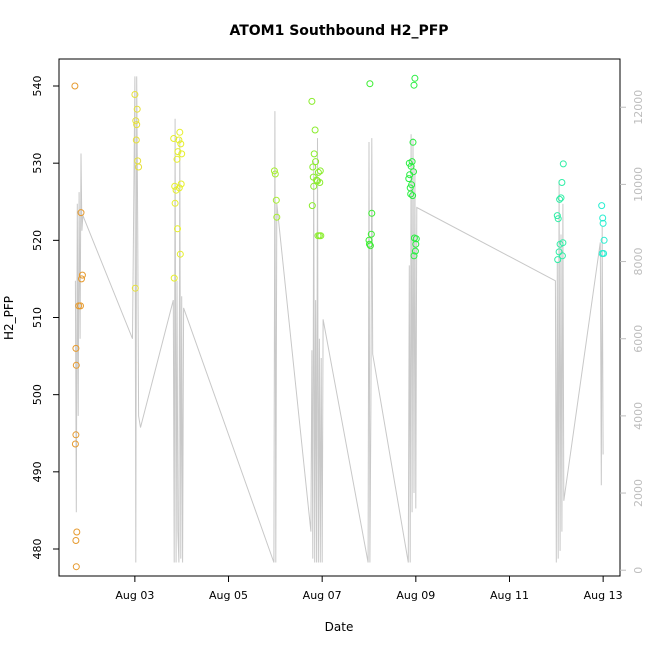  Describe the element at coordinates (638, 262) in the screenshot. I see `y2-tick-label: 8000` at that location.